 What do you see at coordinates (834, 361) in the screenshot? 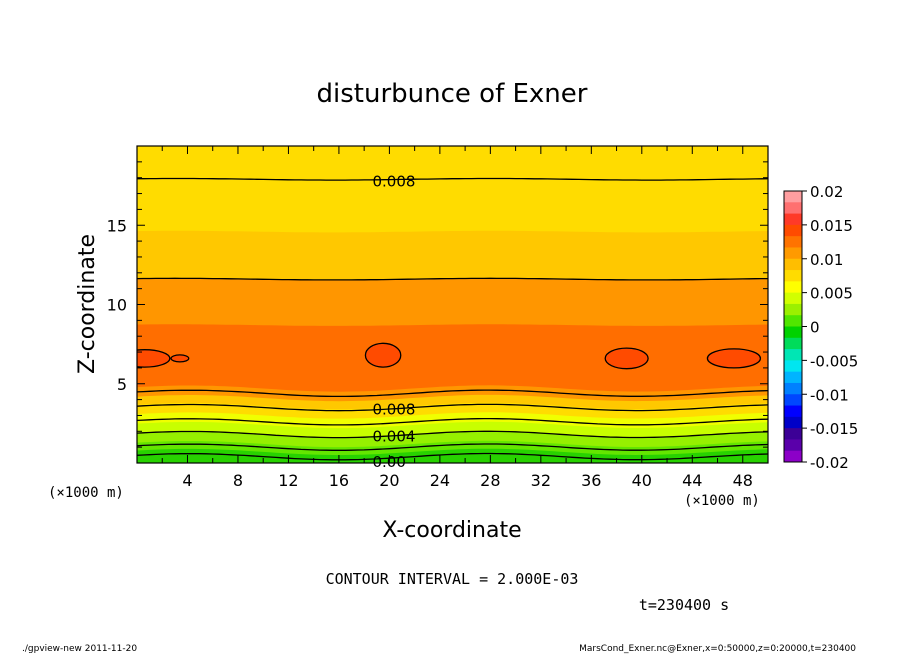
I see `colorbar-label: -0.005` at bounding box center [834, 361].